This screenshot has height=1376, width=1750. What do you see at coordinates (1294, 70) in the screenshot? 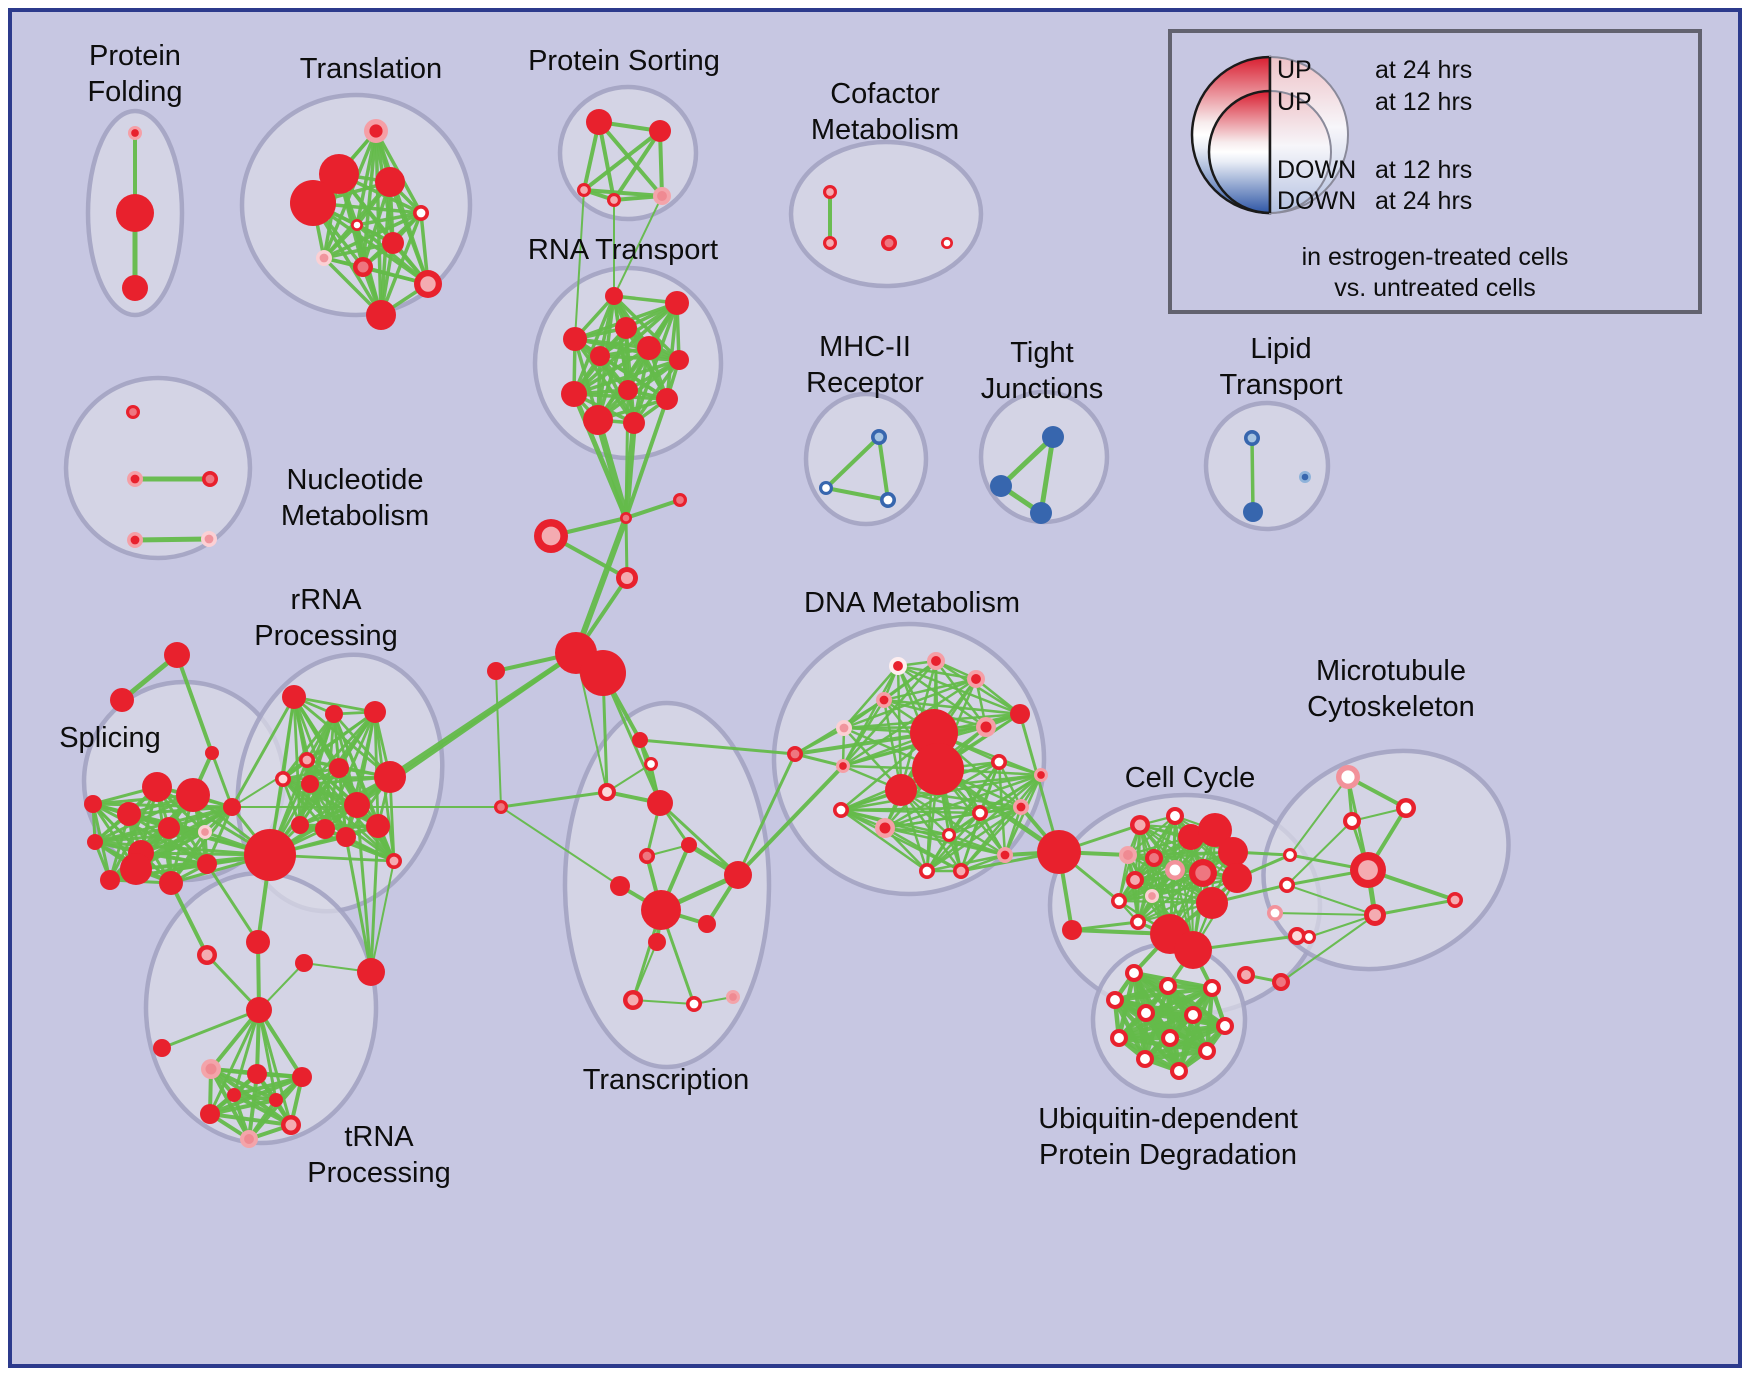
I see `legend-up-24-label: UP` at bounding box center [1294, 70].